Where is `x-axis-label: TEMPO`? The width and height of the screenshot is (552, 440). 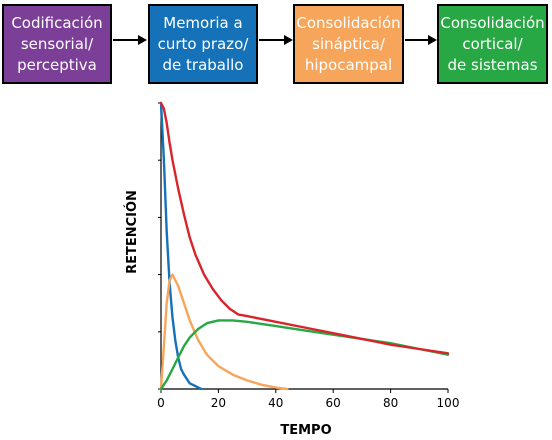
x-axis-label: TEMPO is located at coordinates (305, 430).